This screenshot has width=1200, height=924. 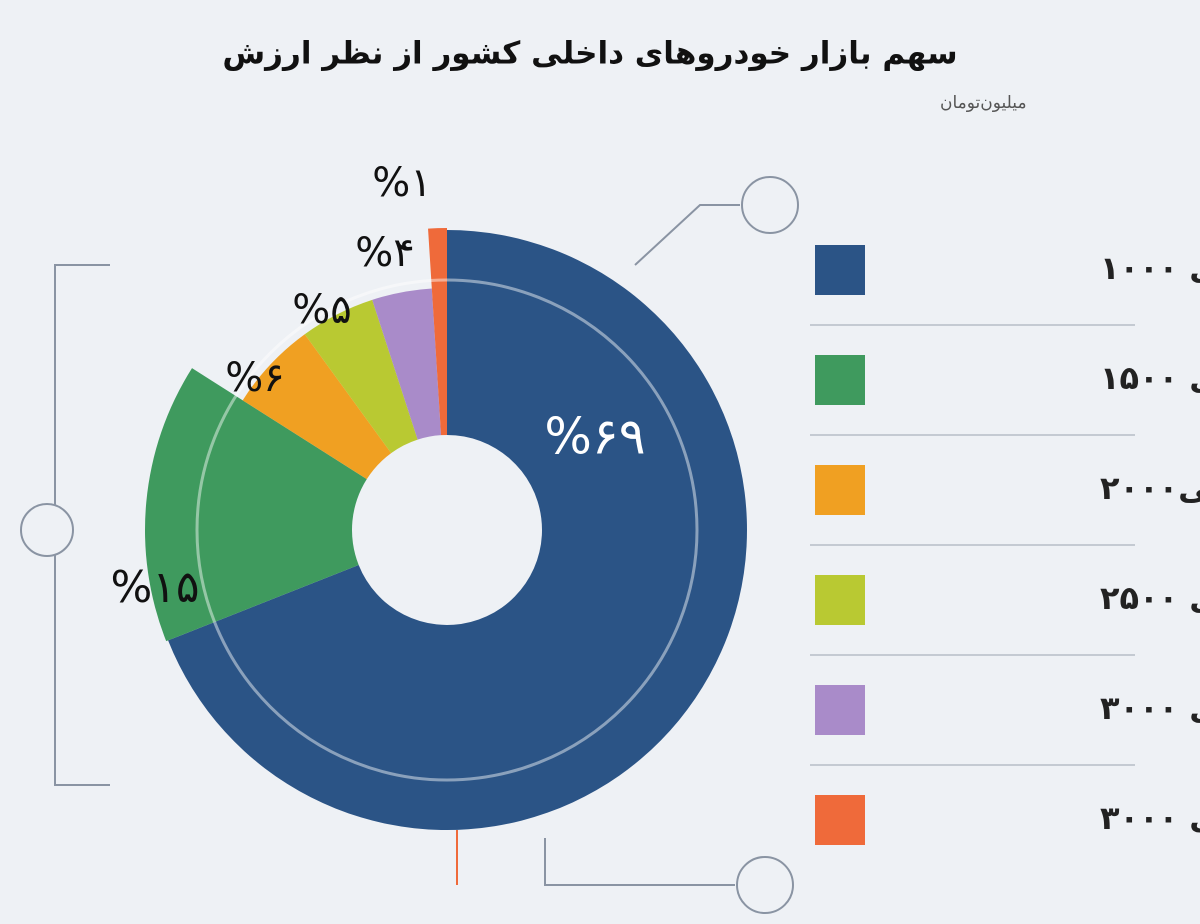 I want to click on value-label: %۵, so click(x=322, y=310).